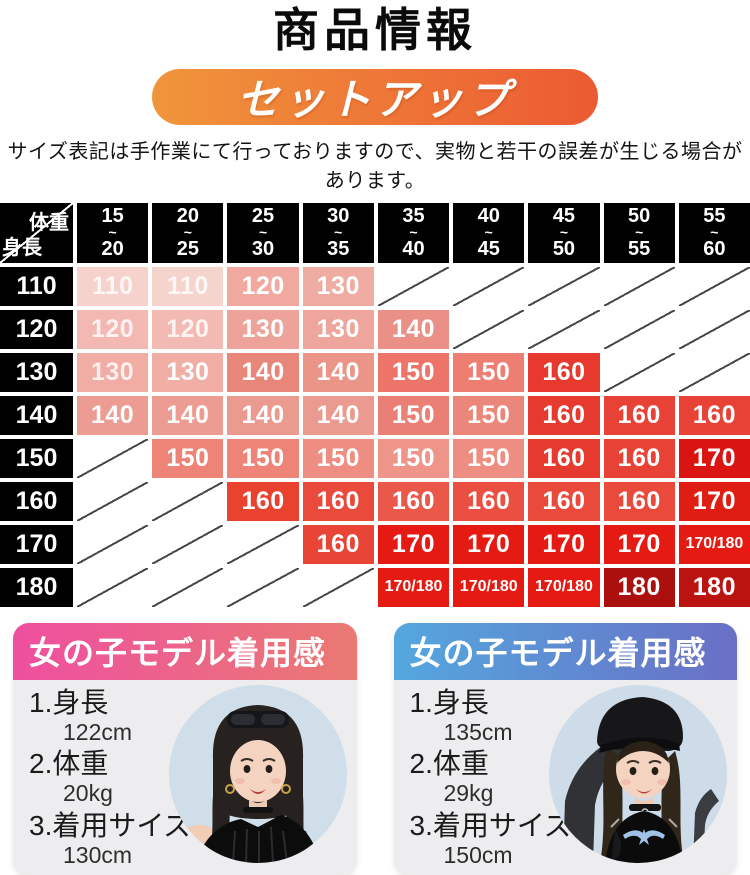  I want to click on model-specs: 1.身長 122cm 2.体重 20kg 3.着用サイズ 130cm, so click(110, 779).